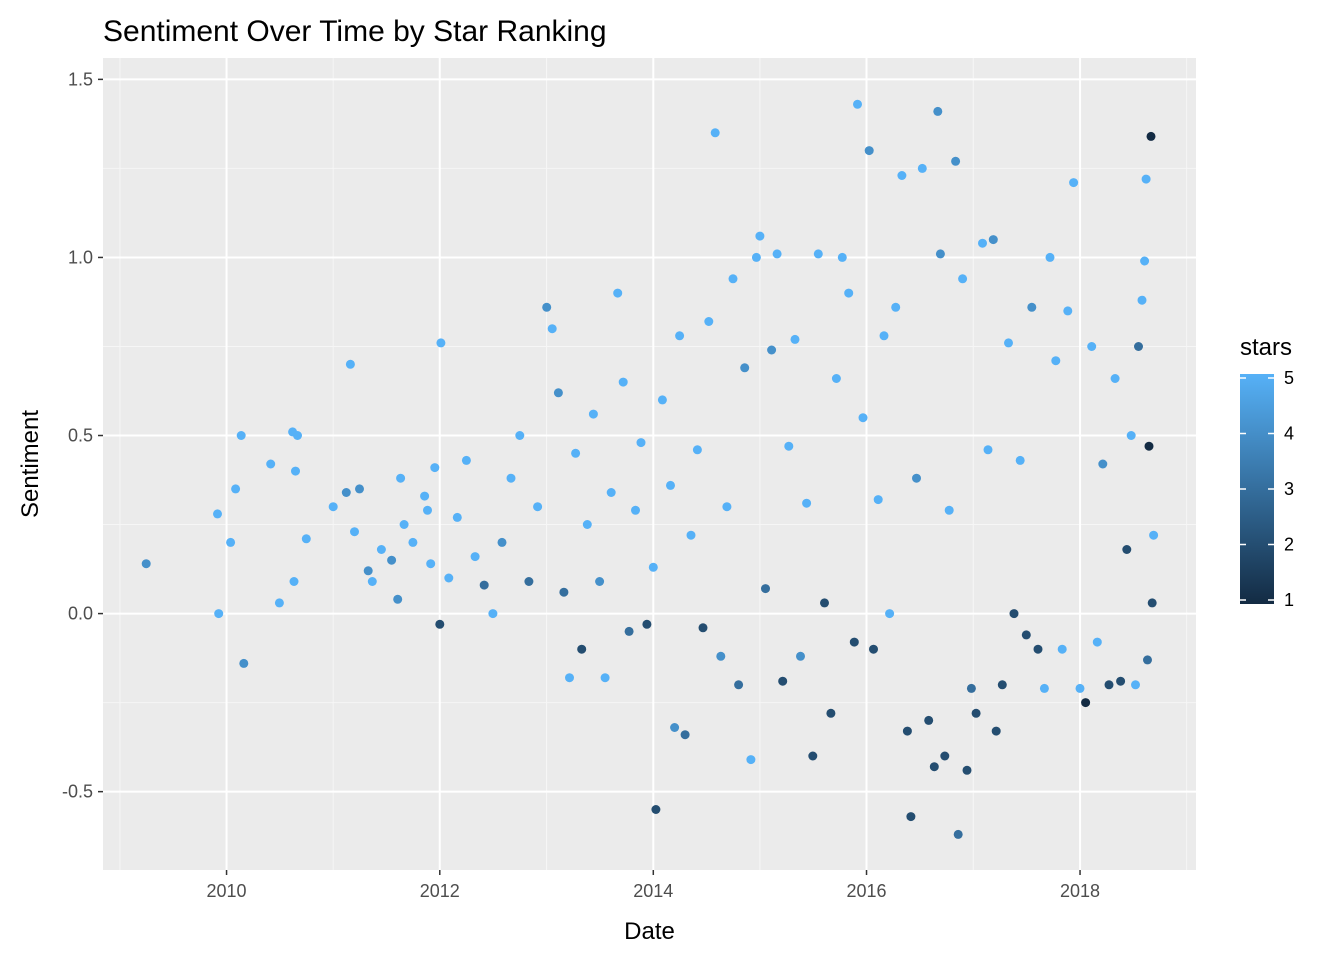 The height and width of the screenshot is (960, 1344). What do you see at coordinates (1266, 347) in the screenshot?
I see `legend-title: stars` at bounding box center [1266, 347].